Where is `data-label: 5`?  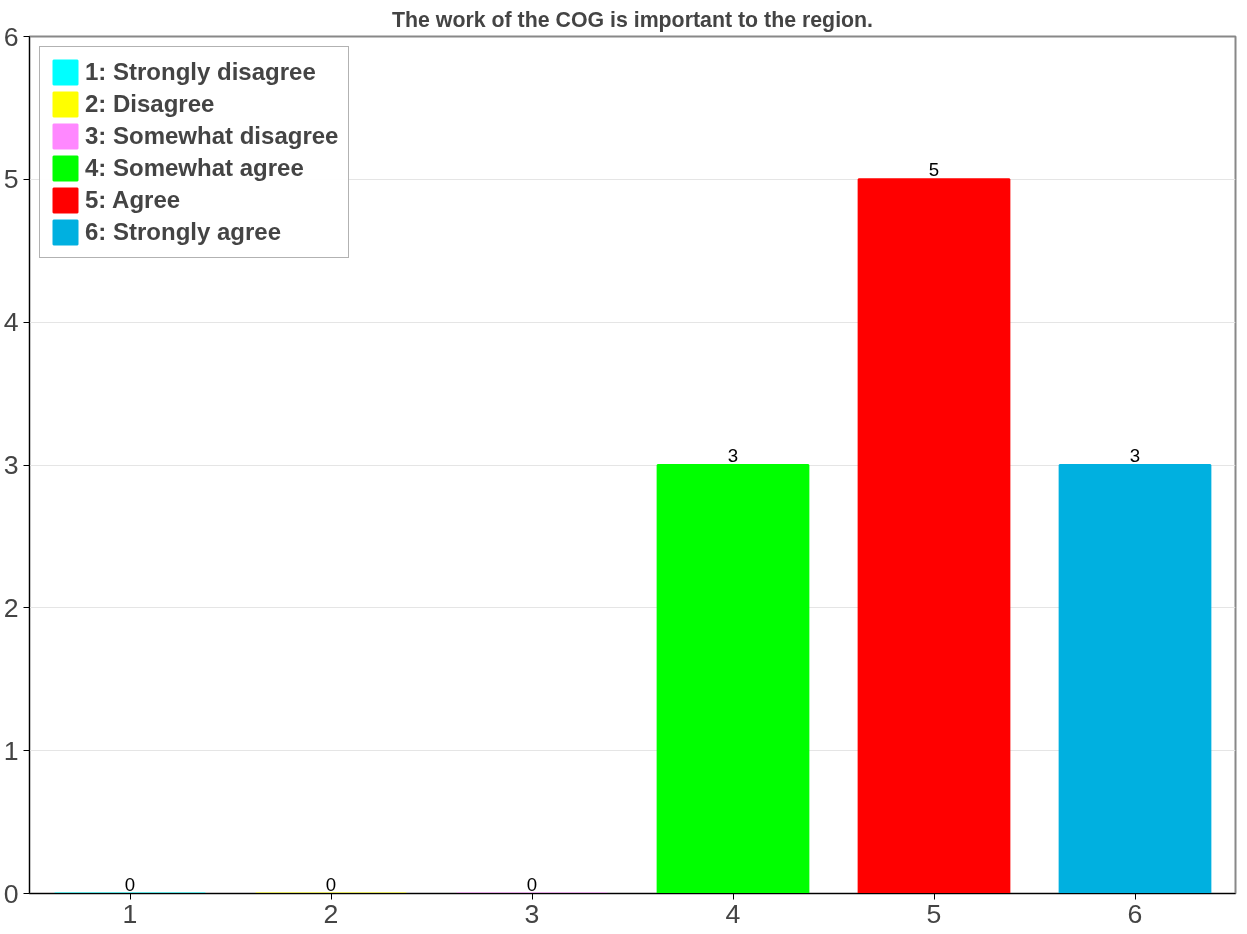
data-label: 5 is located at coordinates (934, 170).